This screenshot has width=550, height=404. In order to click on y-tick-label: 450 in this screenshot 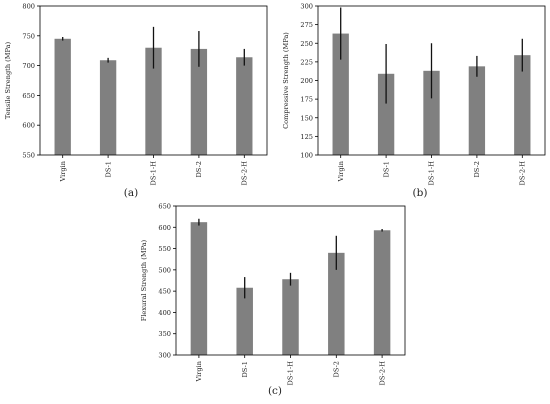, I will do `click(164, 292)`.